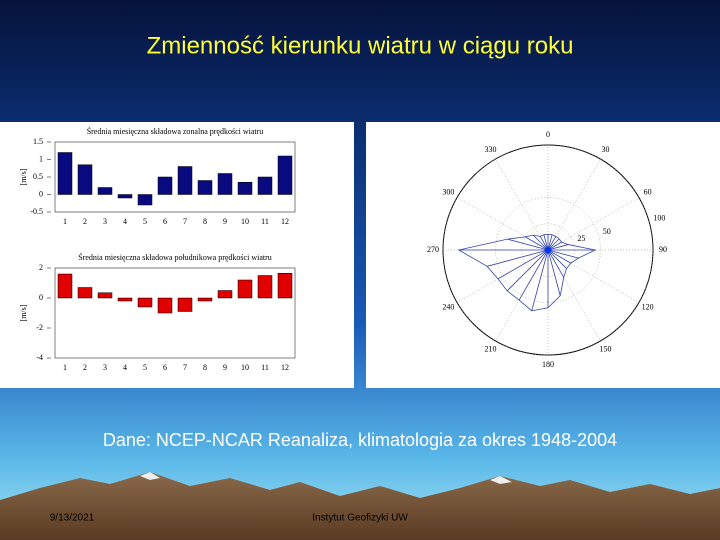  Describe the element at coordinates (659, 218) in the screenshot. I see `r-tick-label: 100` at that location.